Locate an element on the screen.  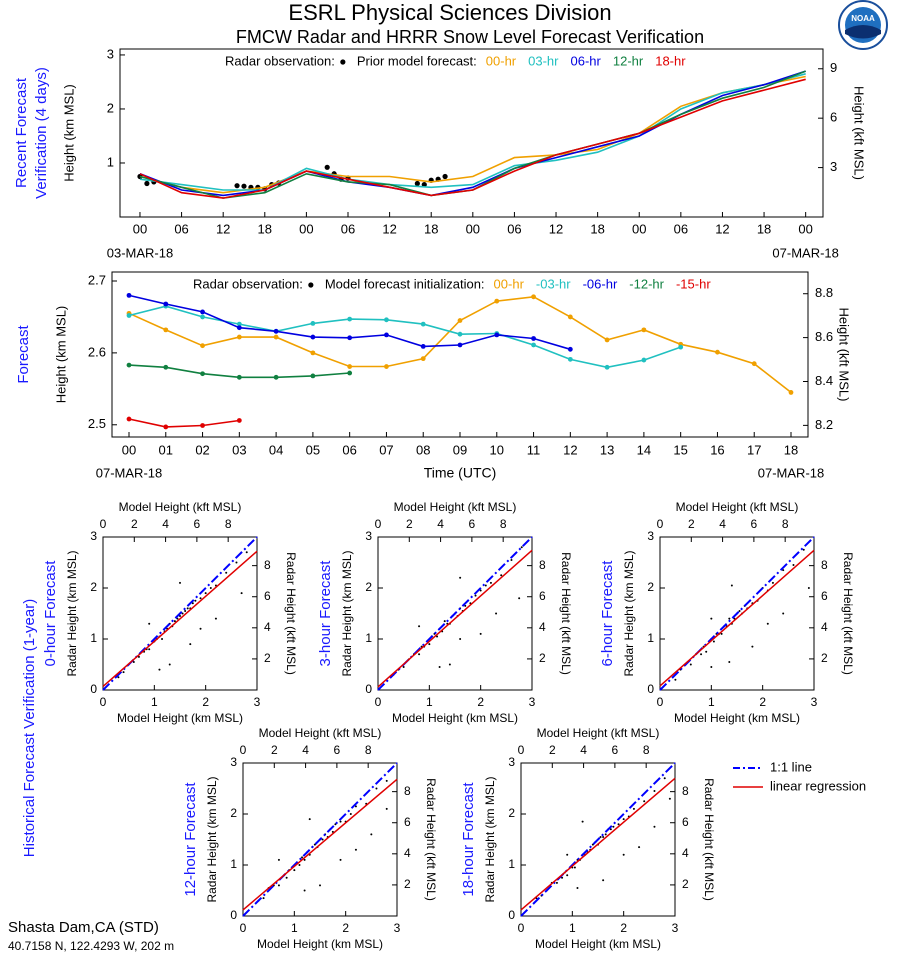
y-tick-label: 2.5 is located at coordinates (97, 423).